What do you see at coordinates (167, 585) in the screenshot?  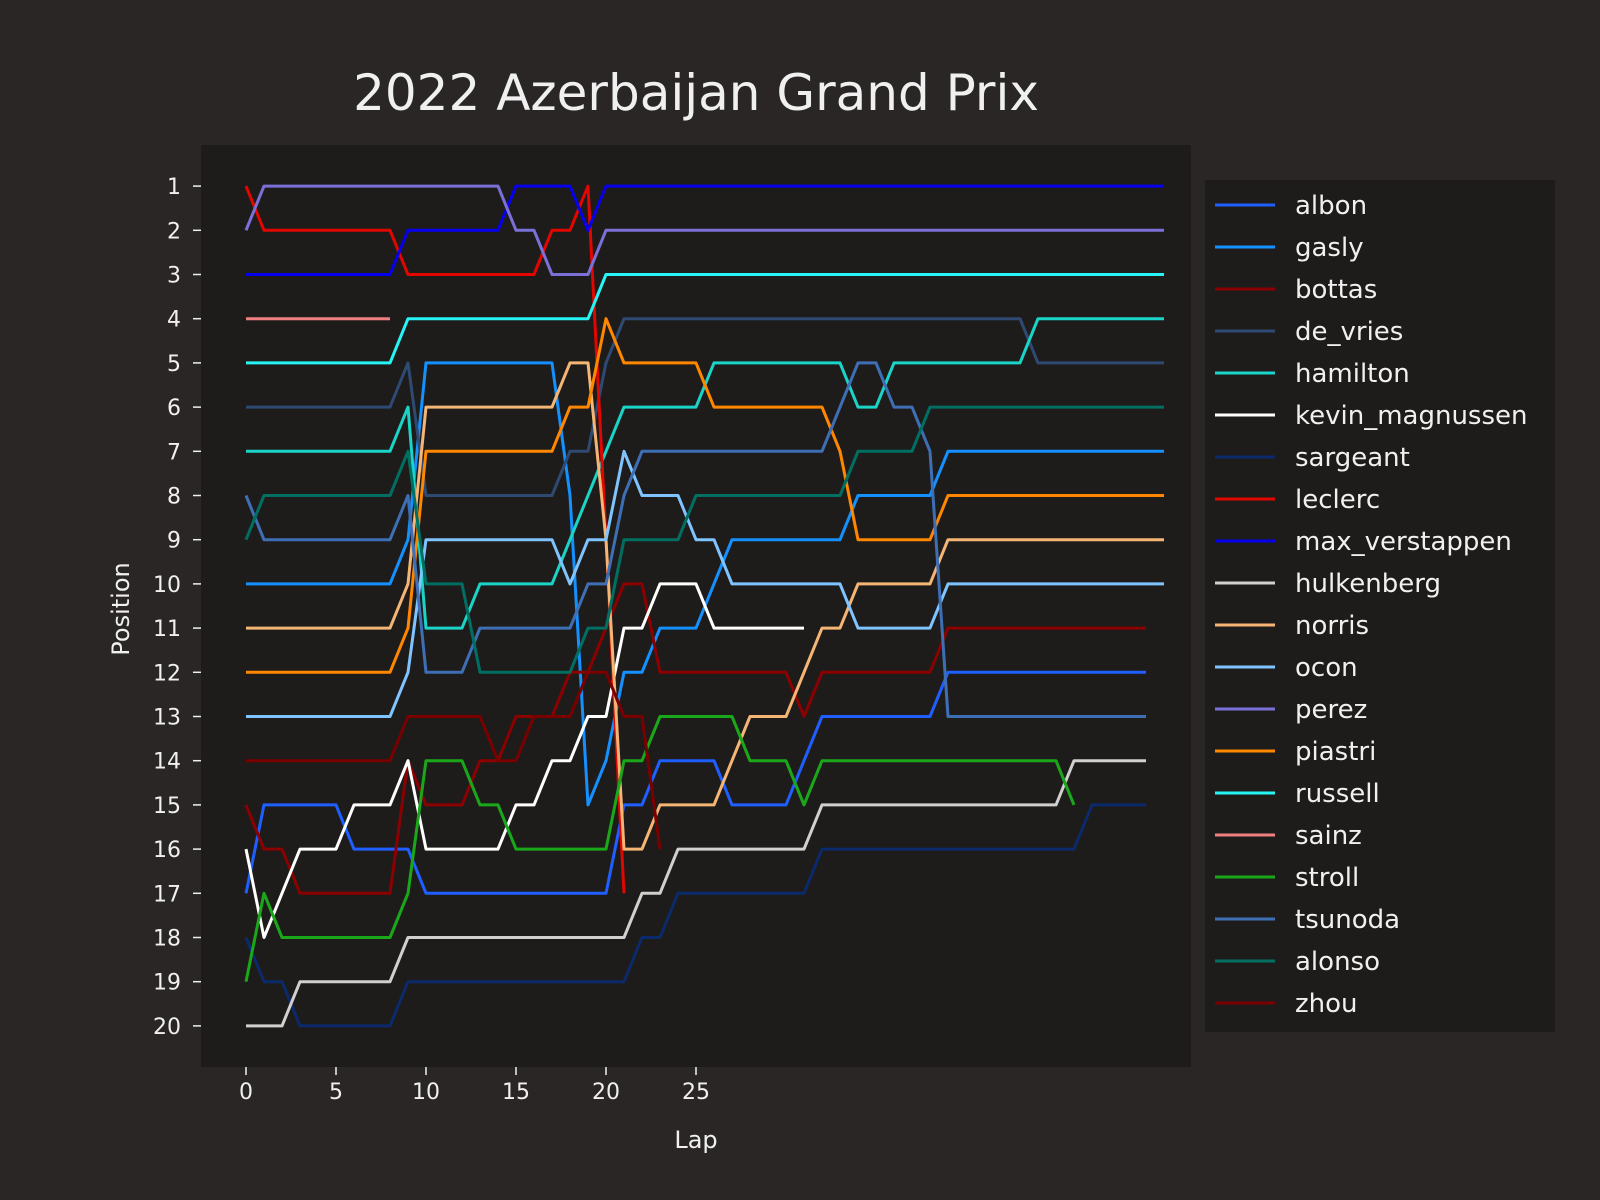 I see `y-tick-label: 10` at bounding box center [167, 585].